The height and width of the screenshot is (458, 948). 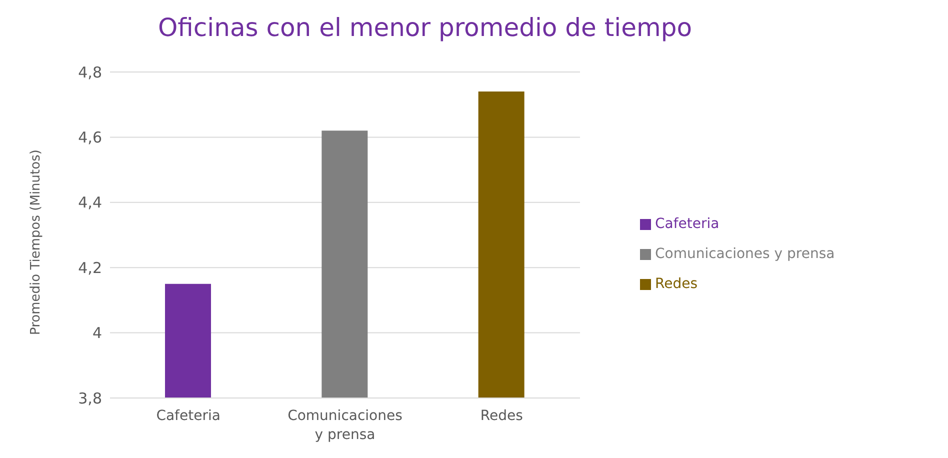 What do you see at coordinates (188, 416) in the screenshot?
I see `x-tick-label: Cafeteria` at bounding box center [188, 416].